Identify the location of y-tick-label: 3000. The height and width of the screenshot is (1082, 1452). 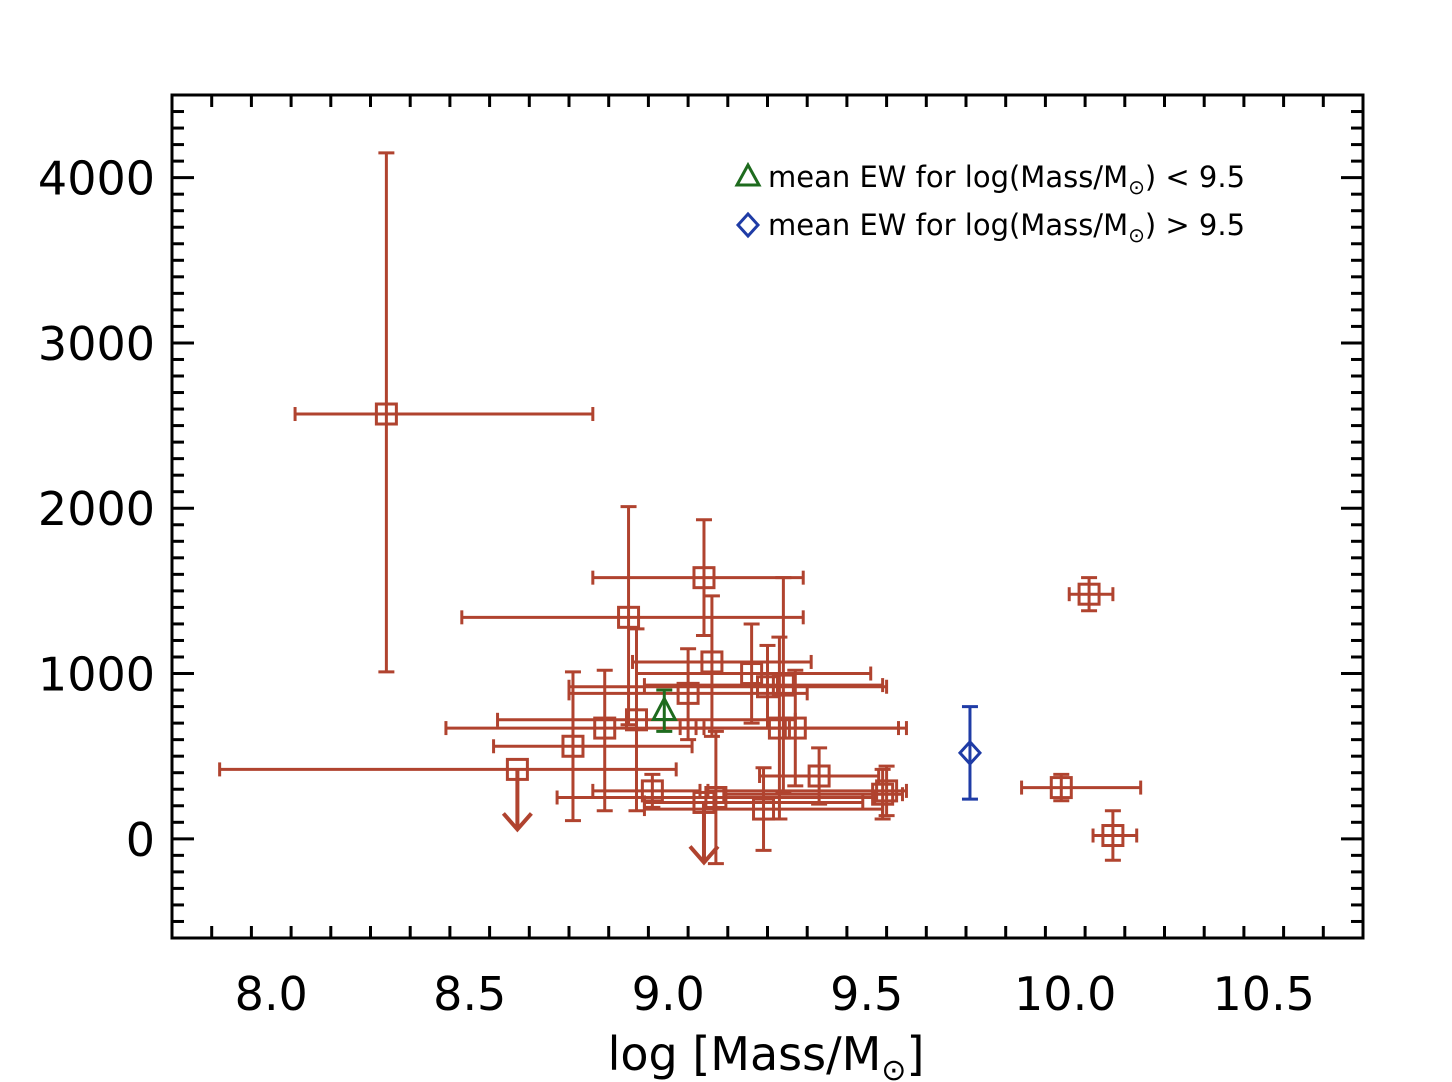
(96, 344).